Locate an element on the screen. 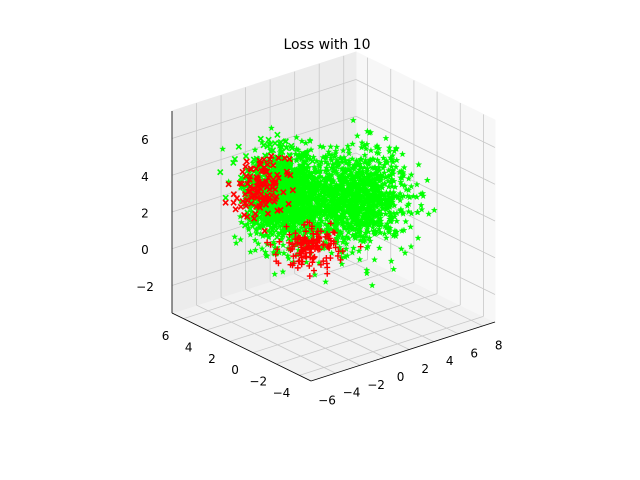 The width and height of the screenshot is (640, 480). grid-line-z-left is located at coordinates (425, 150).